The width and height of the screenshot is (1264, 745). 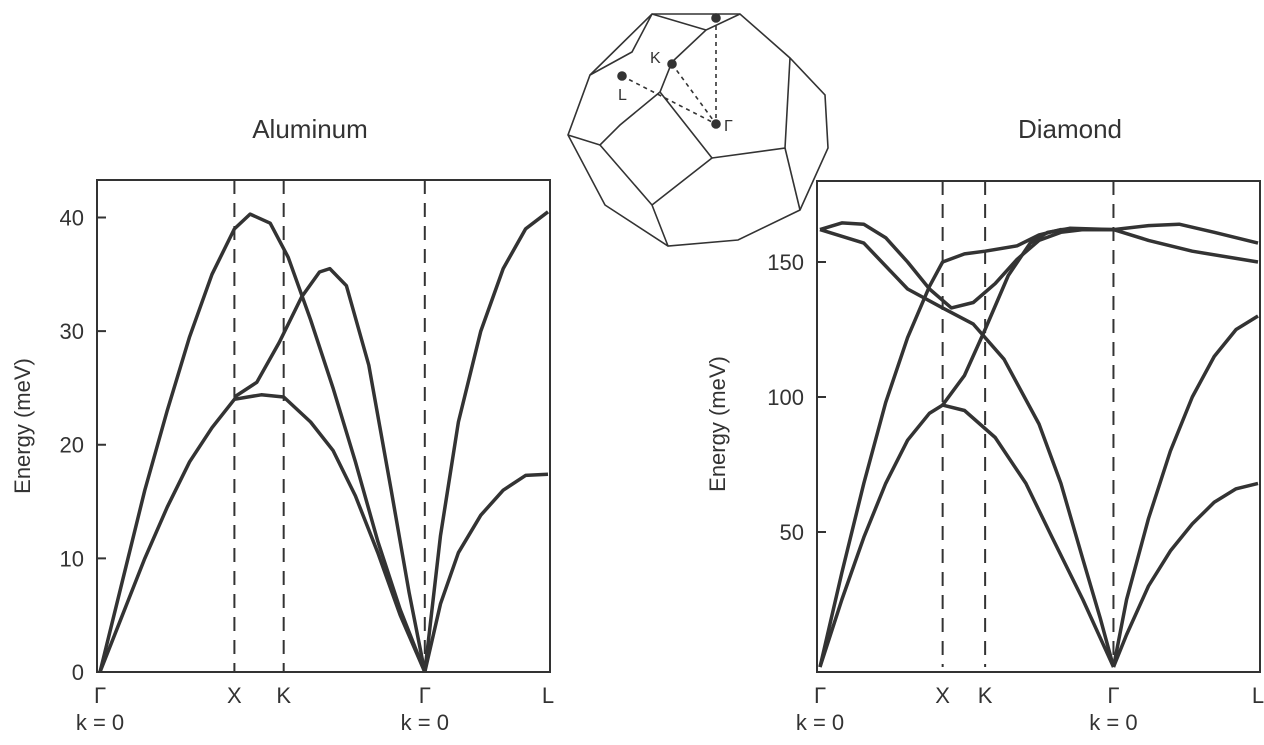 I want to click on y-tick-label: 50, so click(x=792, y=532).